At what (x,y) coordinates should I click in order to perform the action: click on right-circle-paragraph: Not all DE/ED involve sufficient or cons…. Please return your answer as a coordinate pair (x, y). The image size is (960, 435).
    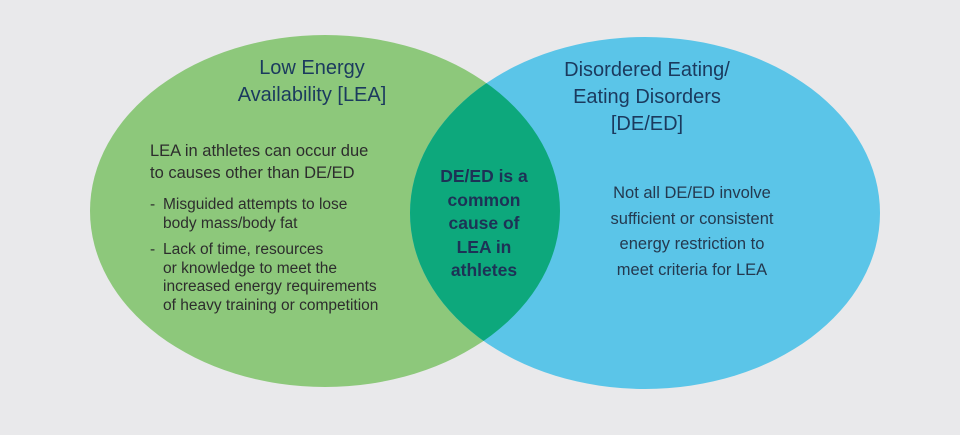
    Looking at the image, I should click on (692, 231).